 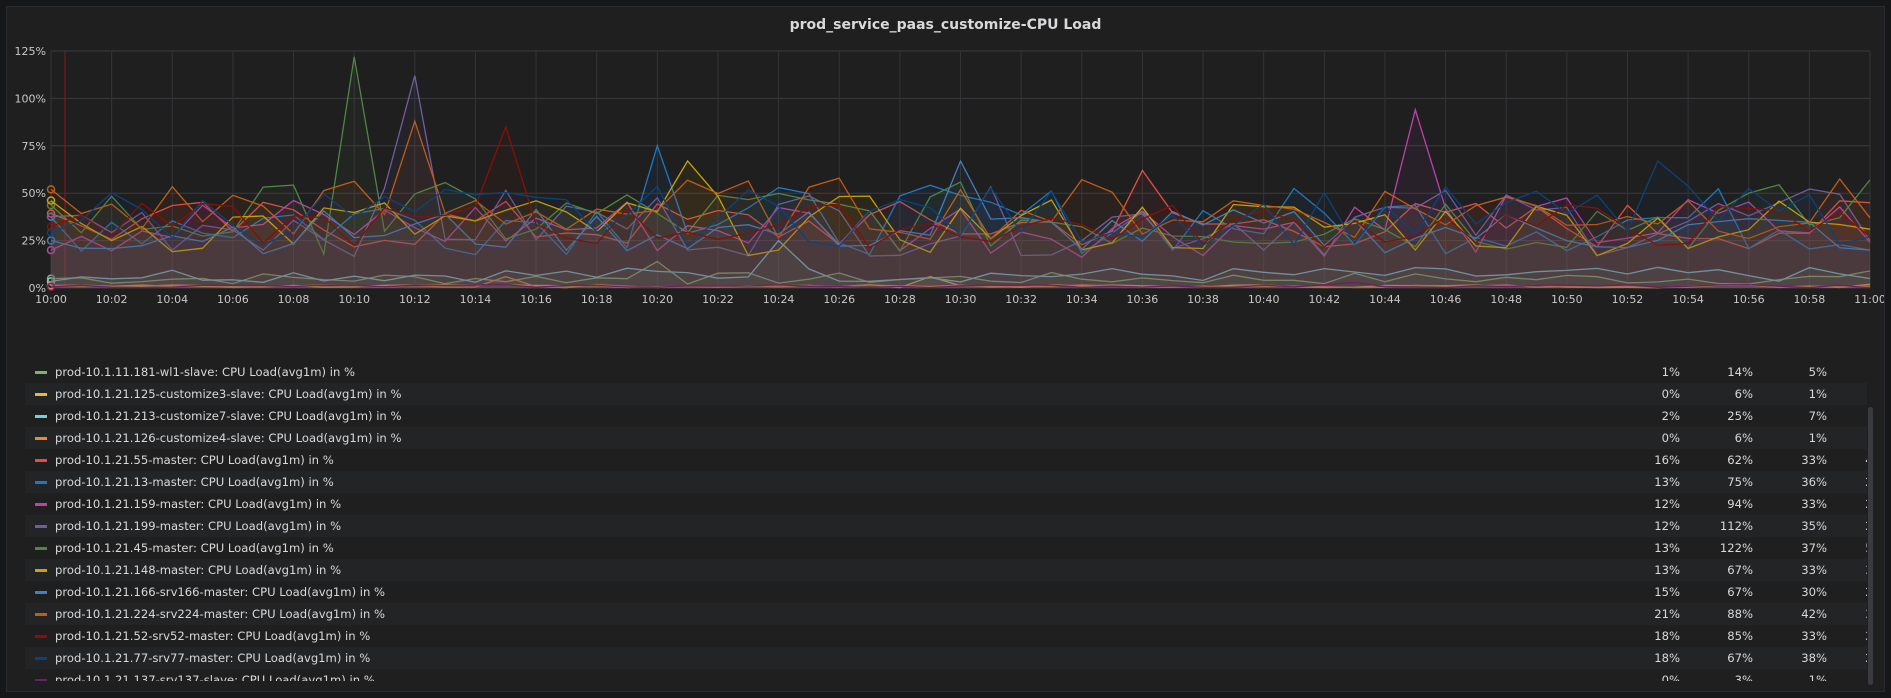 I want to click on legend-value-max: 67%, so click(x=1740, y=658).